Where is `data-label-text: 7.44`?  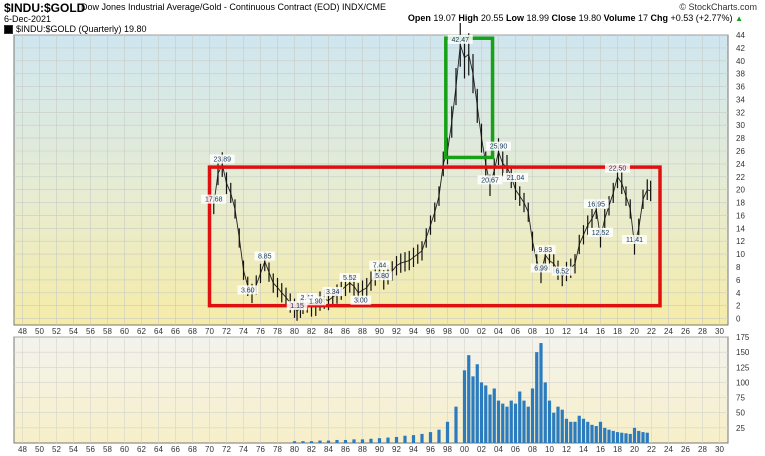
data-label-text: 7.44 is located at coordinates (380, 266).